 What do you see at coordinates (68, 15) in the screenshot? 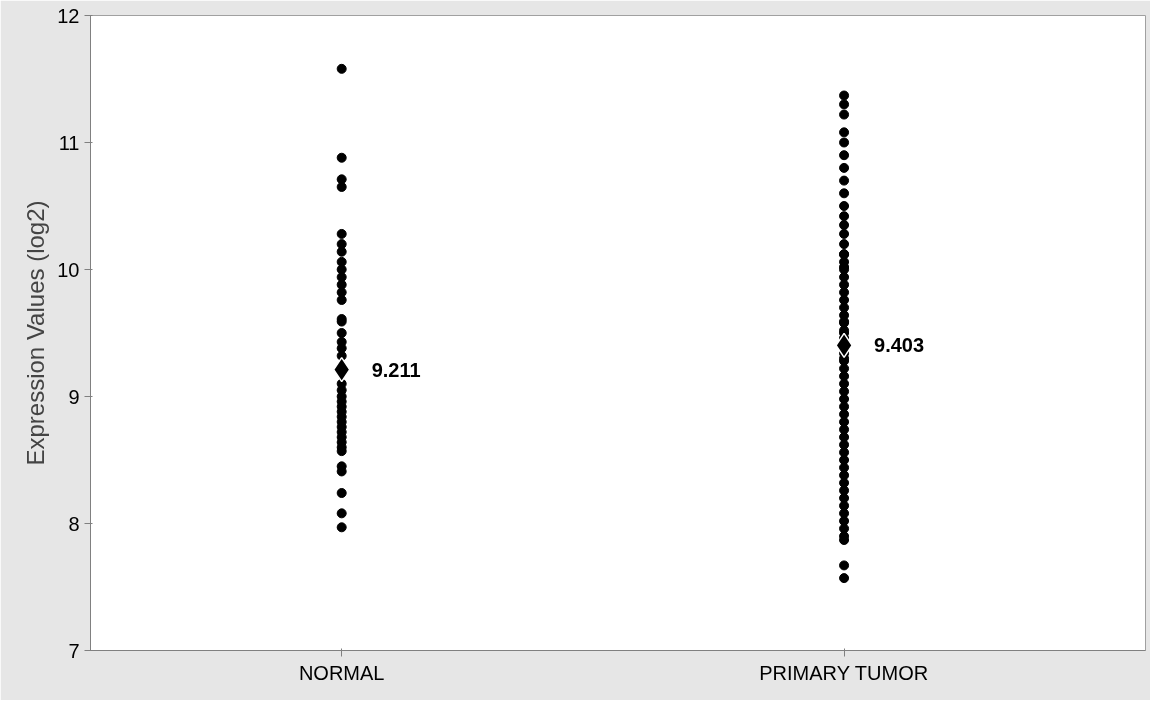
I see `y-tick-label: 12` at bounding box center [68, 15].